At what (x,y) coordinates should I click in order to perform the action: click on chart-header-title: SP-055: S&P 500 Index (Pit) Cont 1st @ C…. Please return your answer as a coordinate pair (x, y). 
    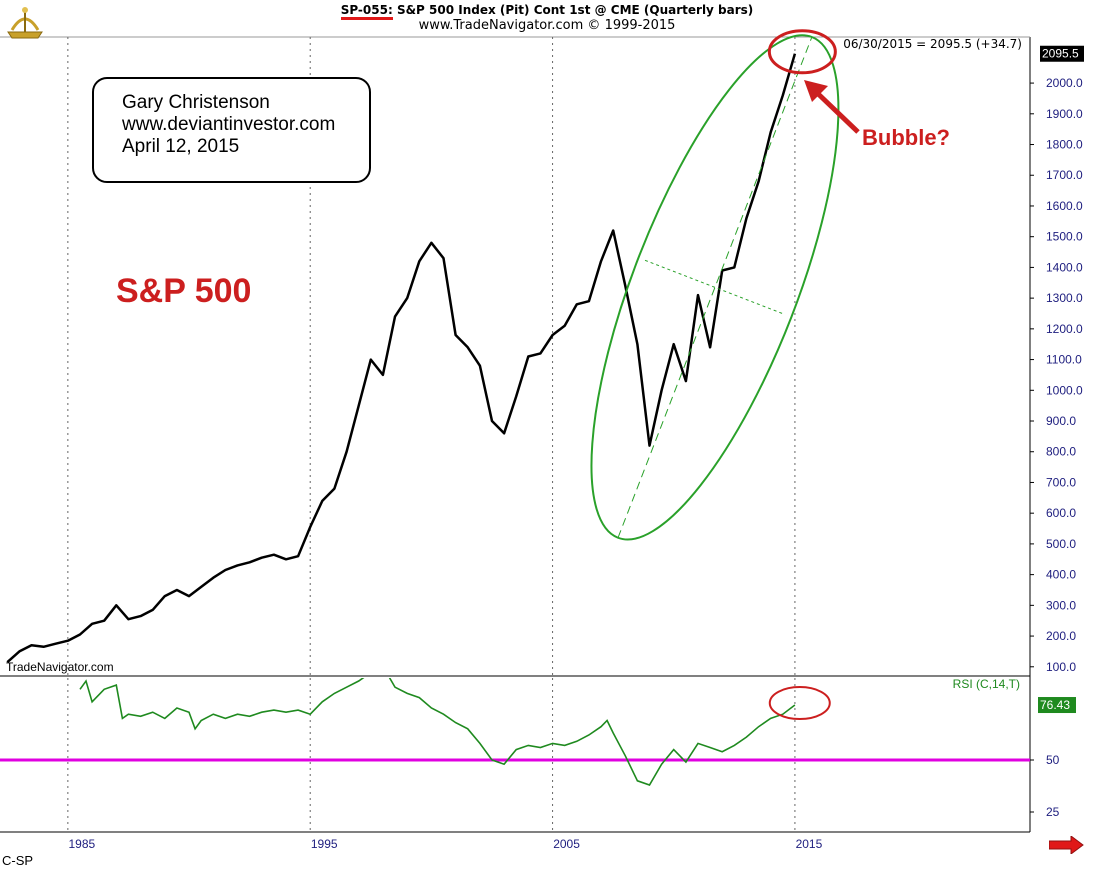
    Looking at the image, I should click on (547, 11).